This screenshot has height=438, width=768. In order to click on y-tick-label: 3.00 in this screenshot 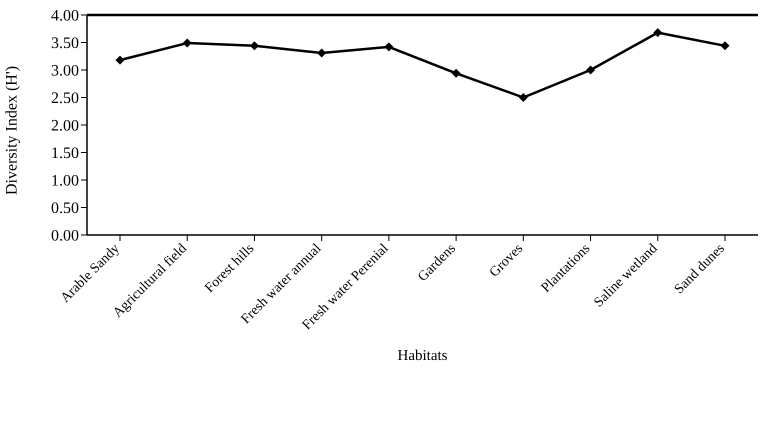, I will do `click(65, 71)`.